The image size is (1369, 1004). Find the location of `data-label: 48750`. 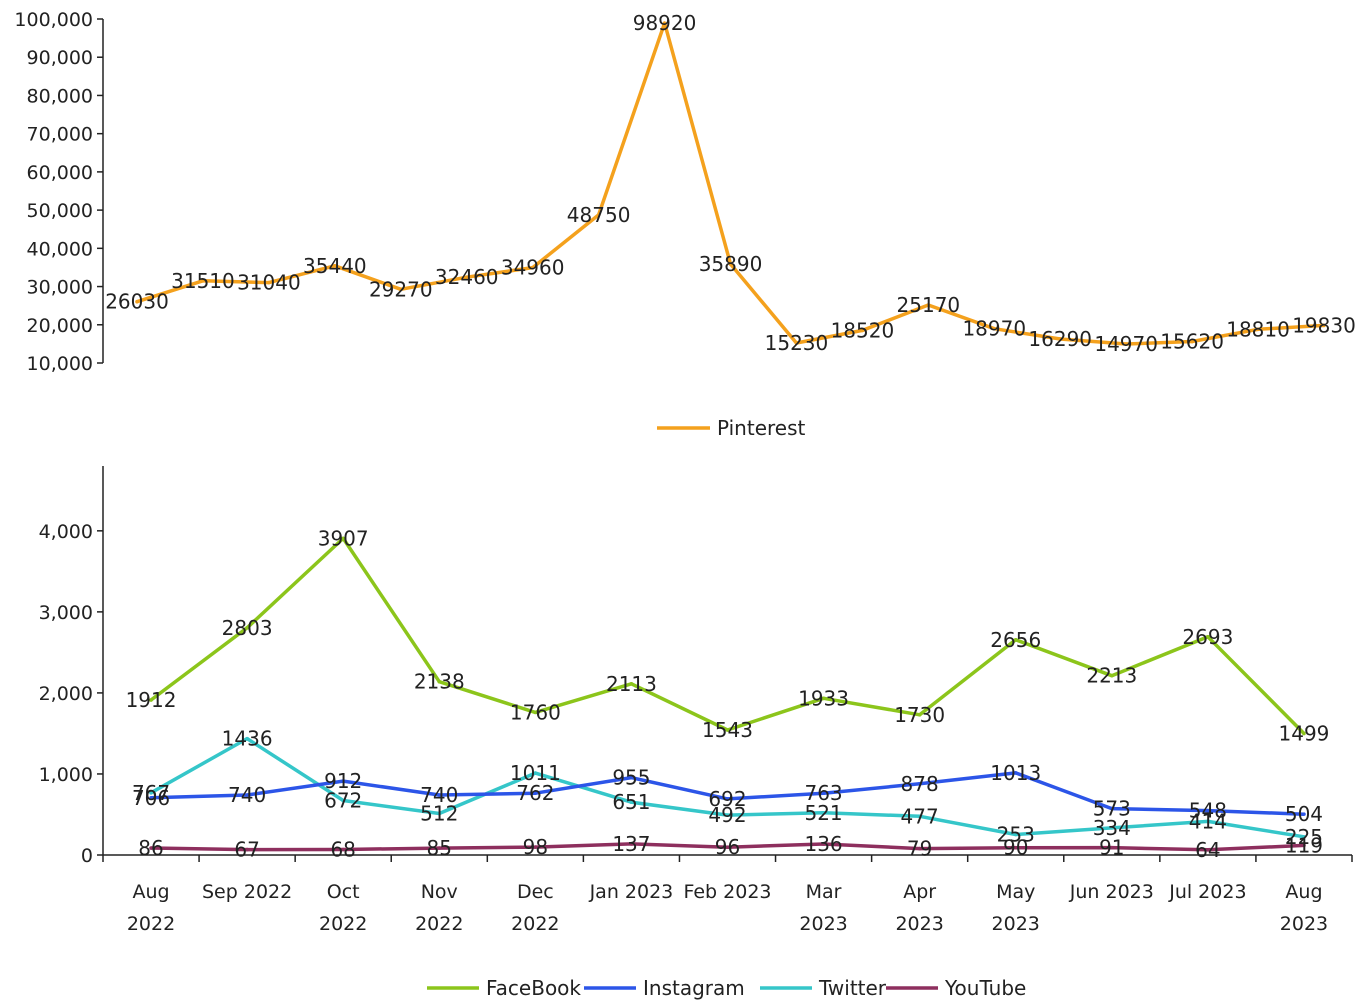

data-label: 48750 is located at coordinates (599, 215).